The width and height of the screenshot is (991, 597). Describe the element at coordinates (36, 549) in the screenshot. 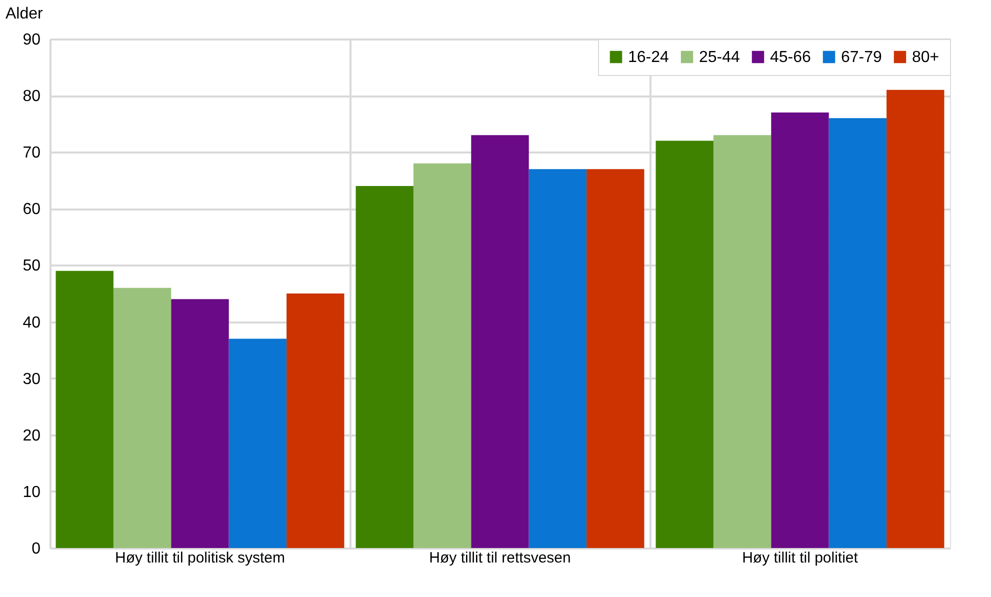

I see `y-tick-label: 0` at that location.